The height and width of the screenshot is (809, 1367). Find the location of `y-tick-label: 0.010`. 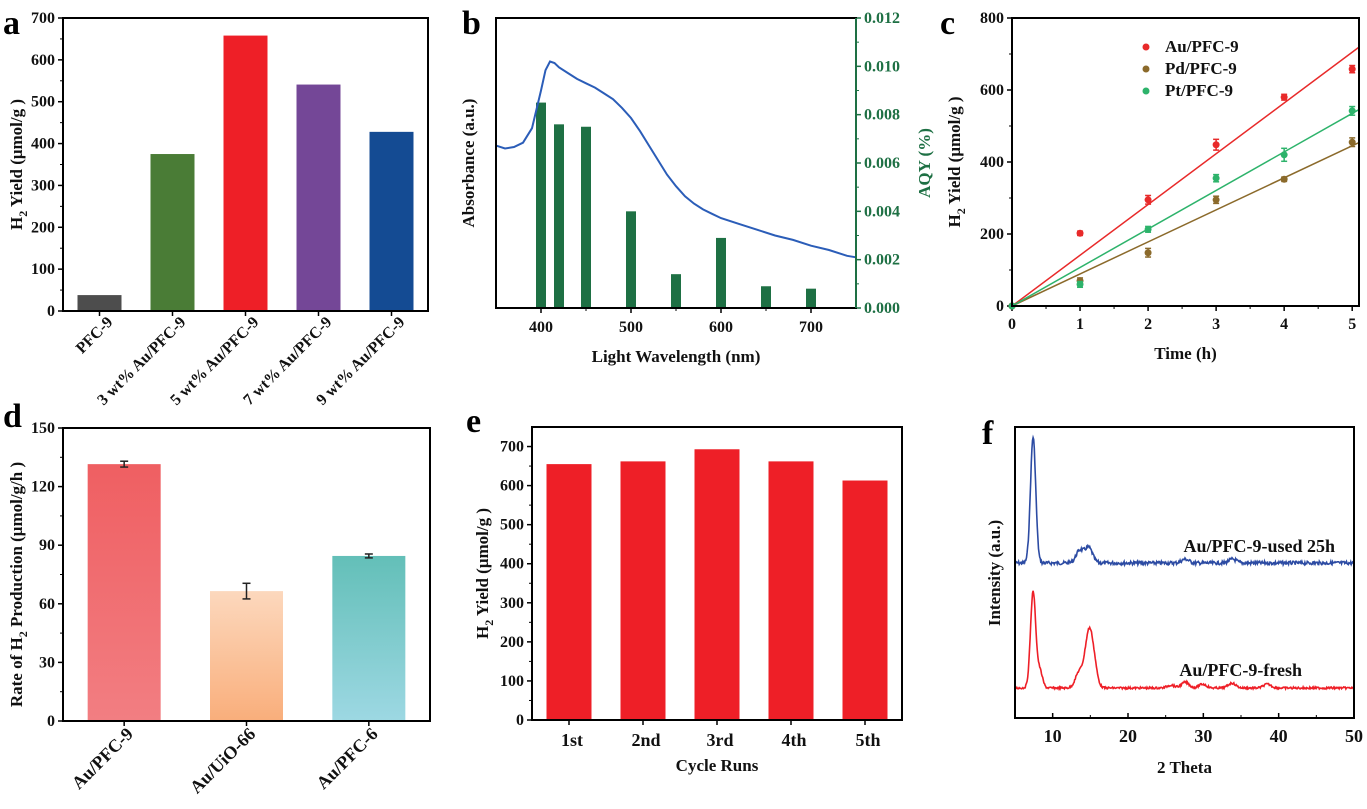

y-tick-label: 0.010 is located at coordinates (882, 66).